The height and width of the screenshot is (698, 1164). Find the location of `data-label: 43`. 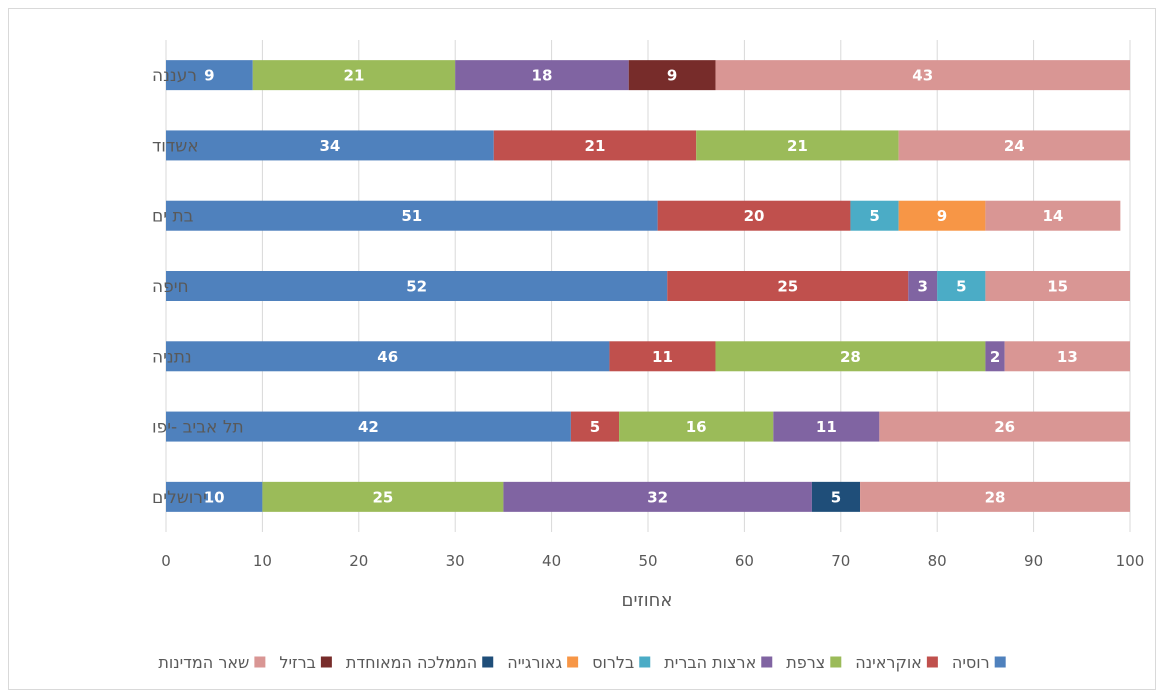

data-label: 43 is located at coordinates (922, 76).